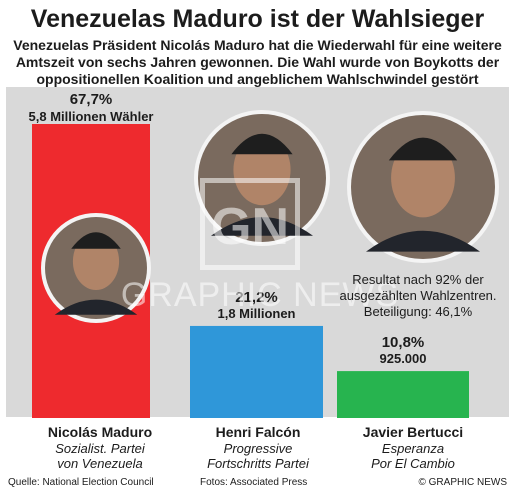 The image size is (515, 497). What do you see at coordinates (100, 432) in the screenshot?
I see `candidate-name: Nicolás Maduro` at bounding box center [100, 432].